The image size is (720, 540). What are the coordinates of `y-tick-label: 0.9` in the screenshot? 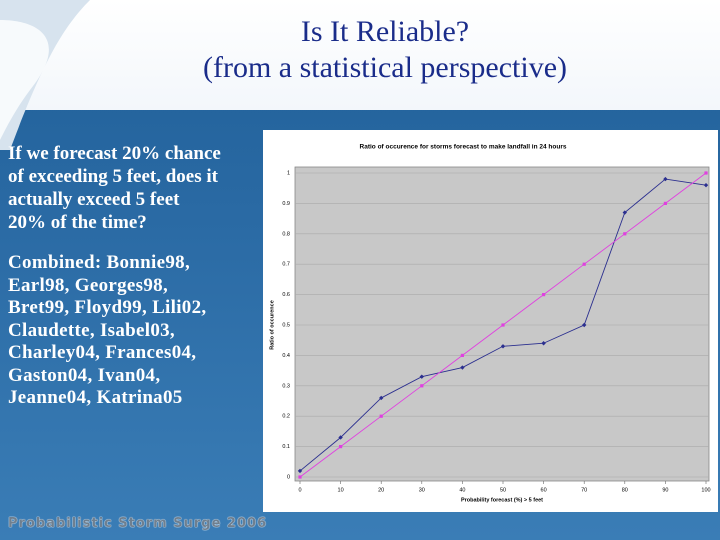 It's located at (286, 204).